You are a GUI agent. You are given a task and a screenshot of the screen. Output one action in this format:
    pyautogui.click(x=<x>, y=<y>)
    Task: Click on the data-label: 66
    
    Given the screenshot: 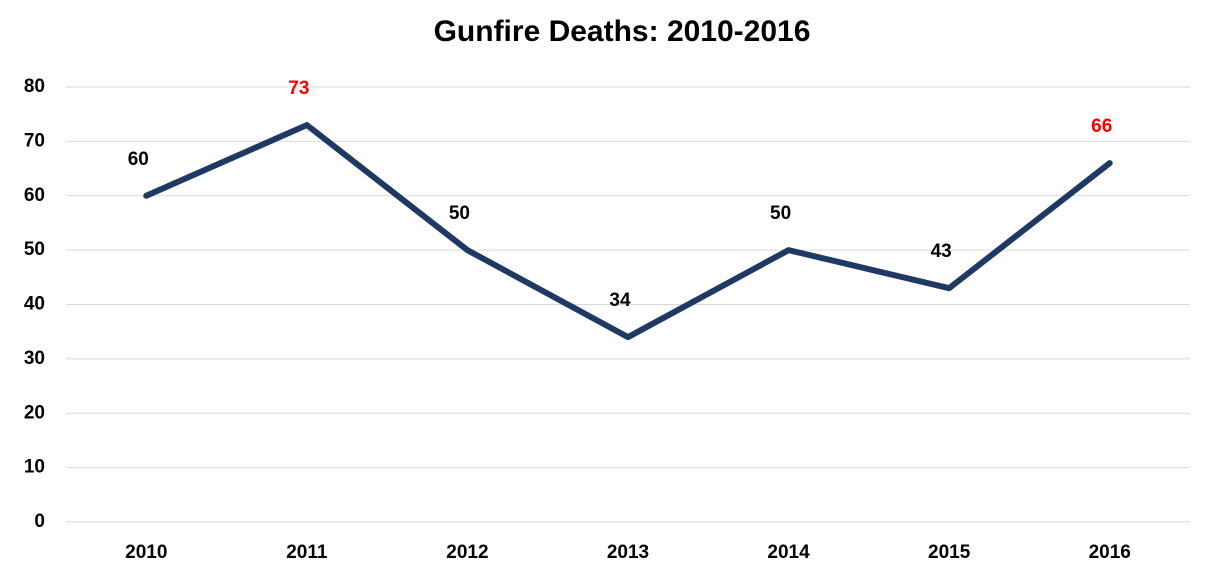 What is the action you would take?
    pyautogui.click(x=1101, y=126)
    